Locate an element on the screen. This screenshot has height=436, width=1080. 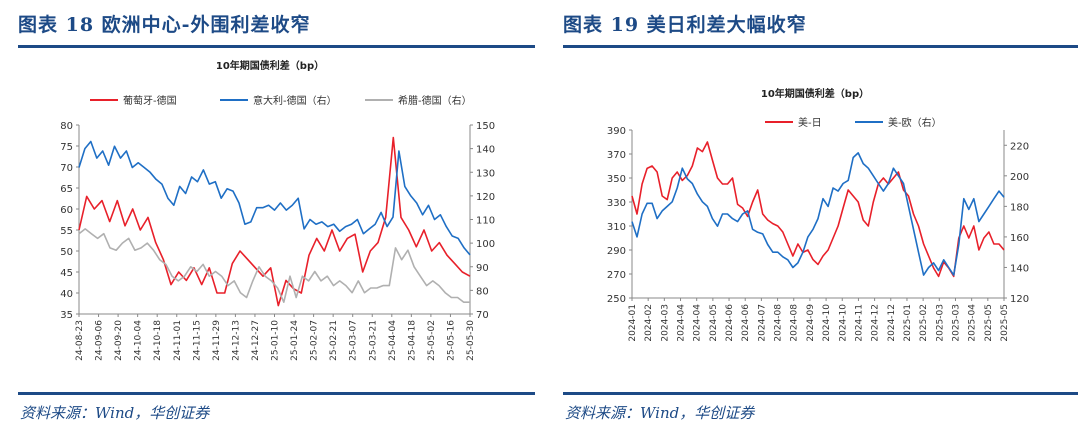
right-tick-label: 130 is located at coordinates (485, 173).